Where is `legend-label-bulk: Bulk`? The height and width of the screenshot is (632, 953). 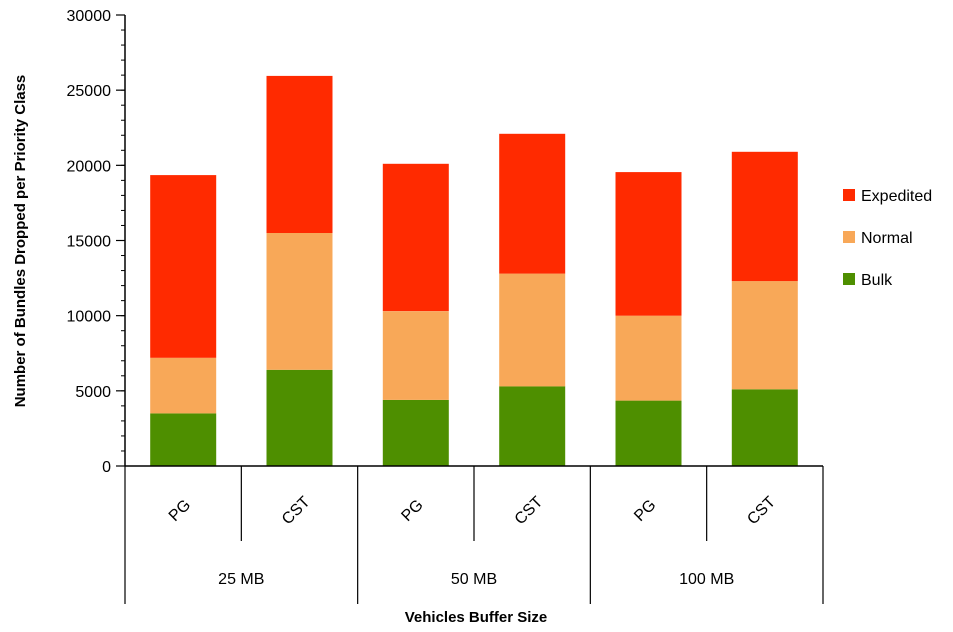 legend-label-bulk: Bulk is located at coordinates (877, 280).